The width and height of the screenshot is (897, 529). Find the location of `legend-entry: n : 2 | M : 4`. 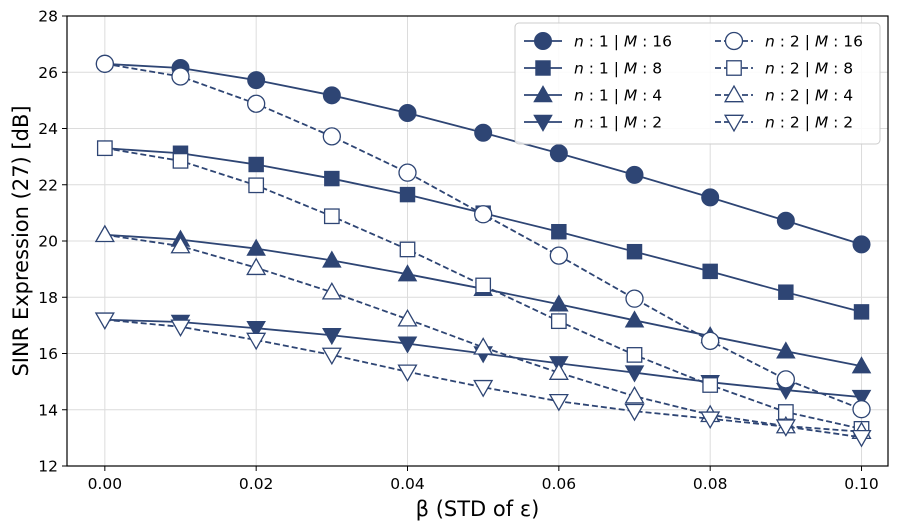

legend-entry: n : 2 | M : 4 is located at coordinates (784, 94).